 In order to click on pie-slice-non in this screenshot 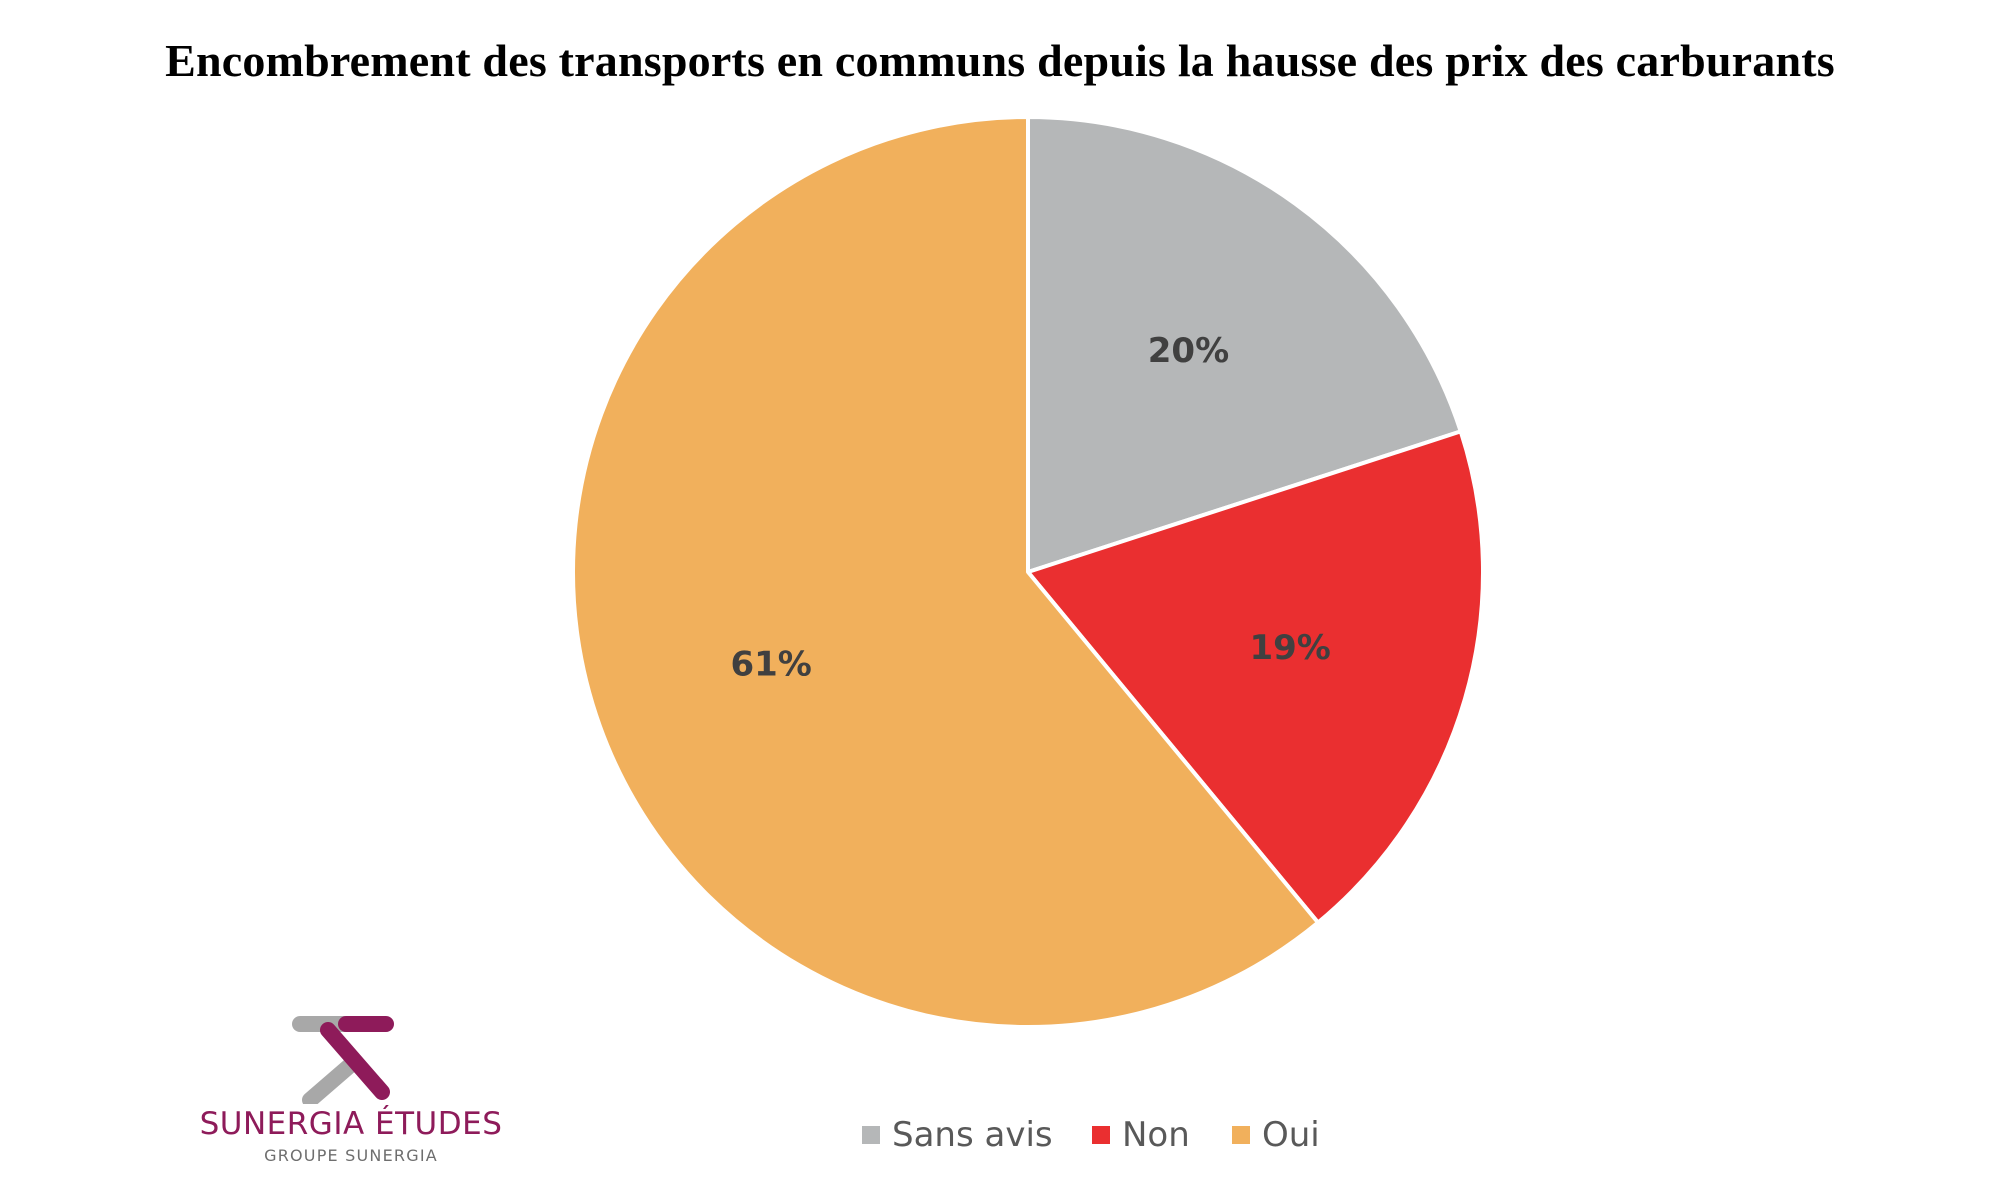, I will do `click(1255, 677)`.